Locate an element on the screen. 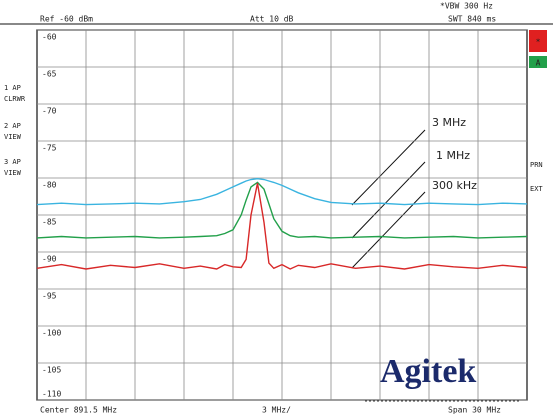 The width and height of the screenshot is (553, 420). footer-label: Span 30 MHz is located at coordinates (474, 410).